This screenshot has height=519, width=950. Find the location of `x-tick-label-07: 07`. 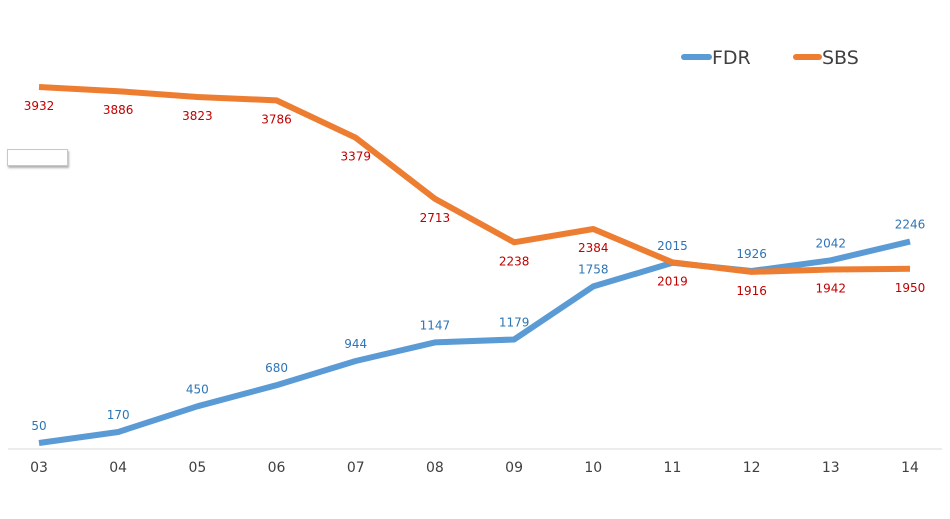

x-tick-label-07: 07 is located at coordinates (356, 468).